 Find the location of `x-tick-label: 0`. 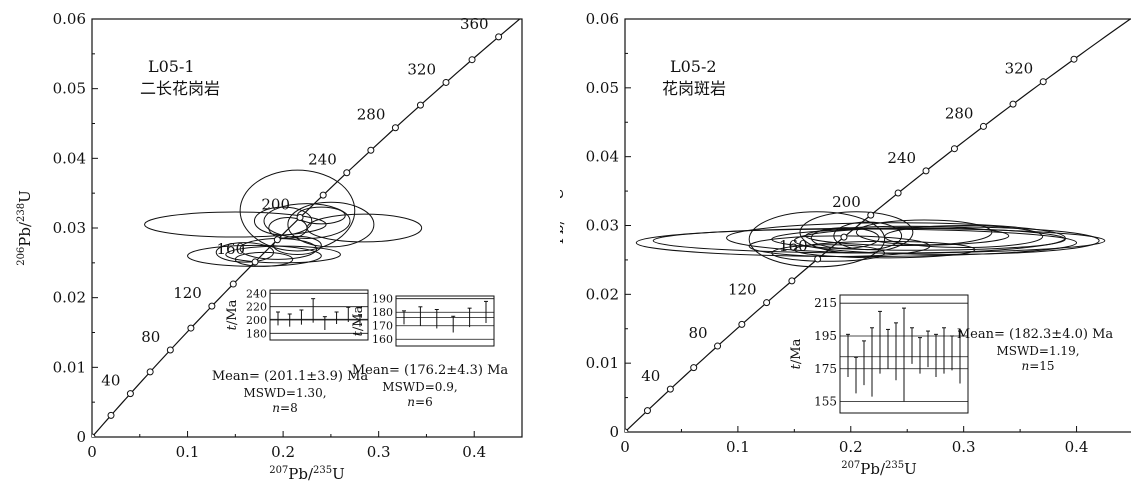

x-tick-label: 0 is located at coordinates (625, 447).